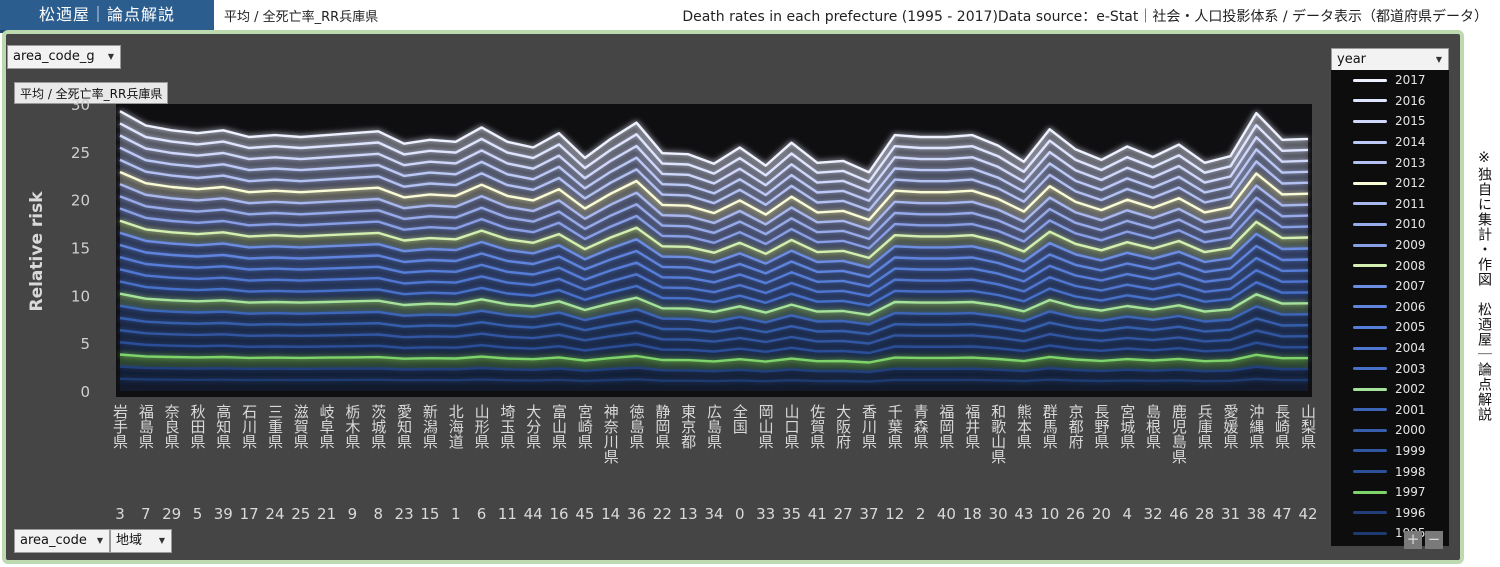  Describe the element at coordinates (107, 15) in the screenshot. I see `brand-title: 松迺屋｜論点解説` at that location.